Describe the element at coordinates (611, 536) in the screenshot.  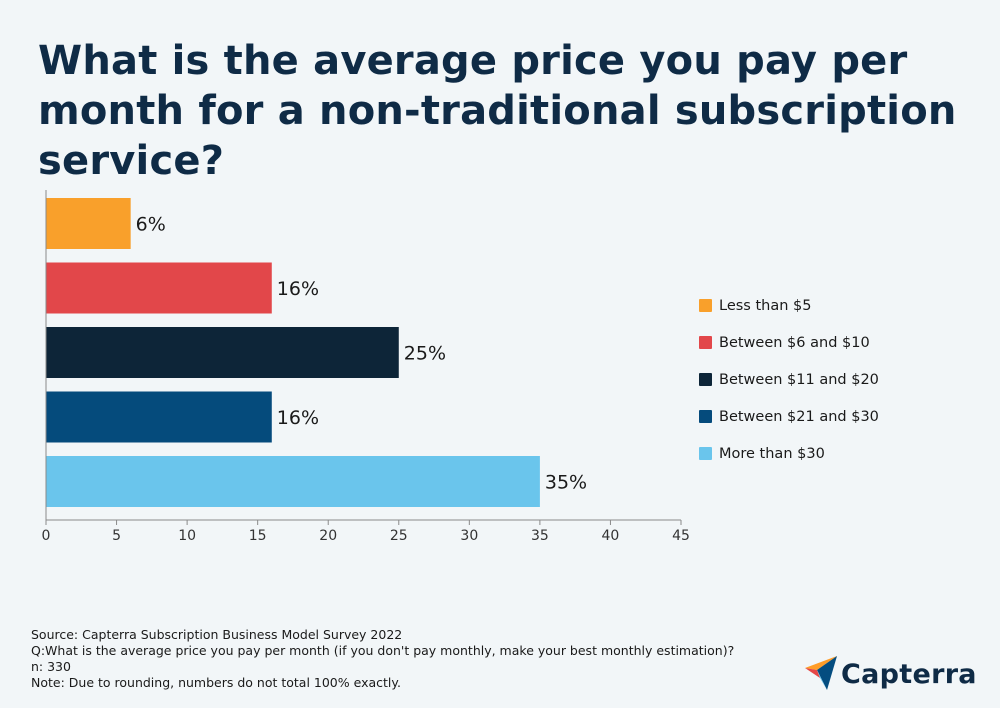
I see `x-tick-label: 40` at that location.